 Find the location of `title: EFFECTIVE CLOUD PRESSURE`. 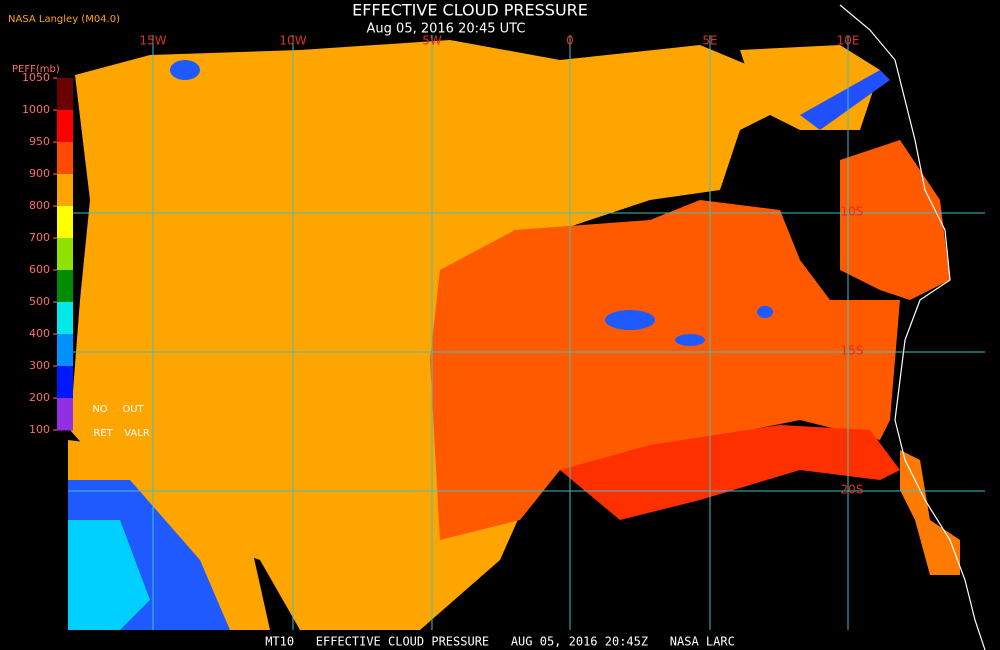

title: EFFECTIVE CLOUD PRESSURE is located at coordinates (470, 10).